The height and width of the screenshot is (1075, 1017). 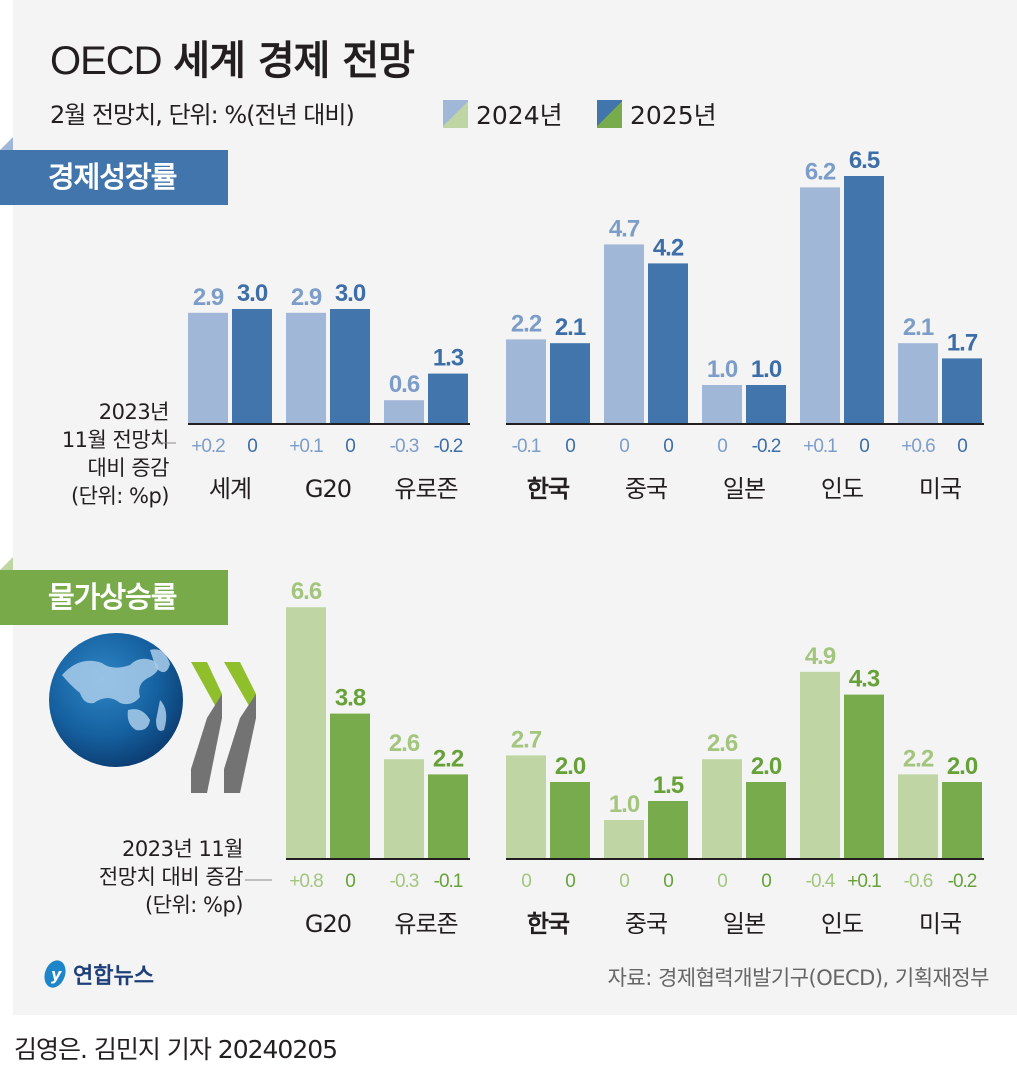 What do you see at coordinates (820, 171) in the screenshot?
I see `growth-value-label: 6.2` at bounding box center [820, 171].